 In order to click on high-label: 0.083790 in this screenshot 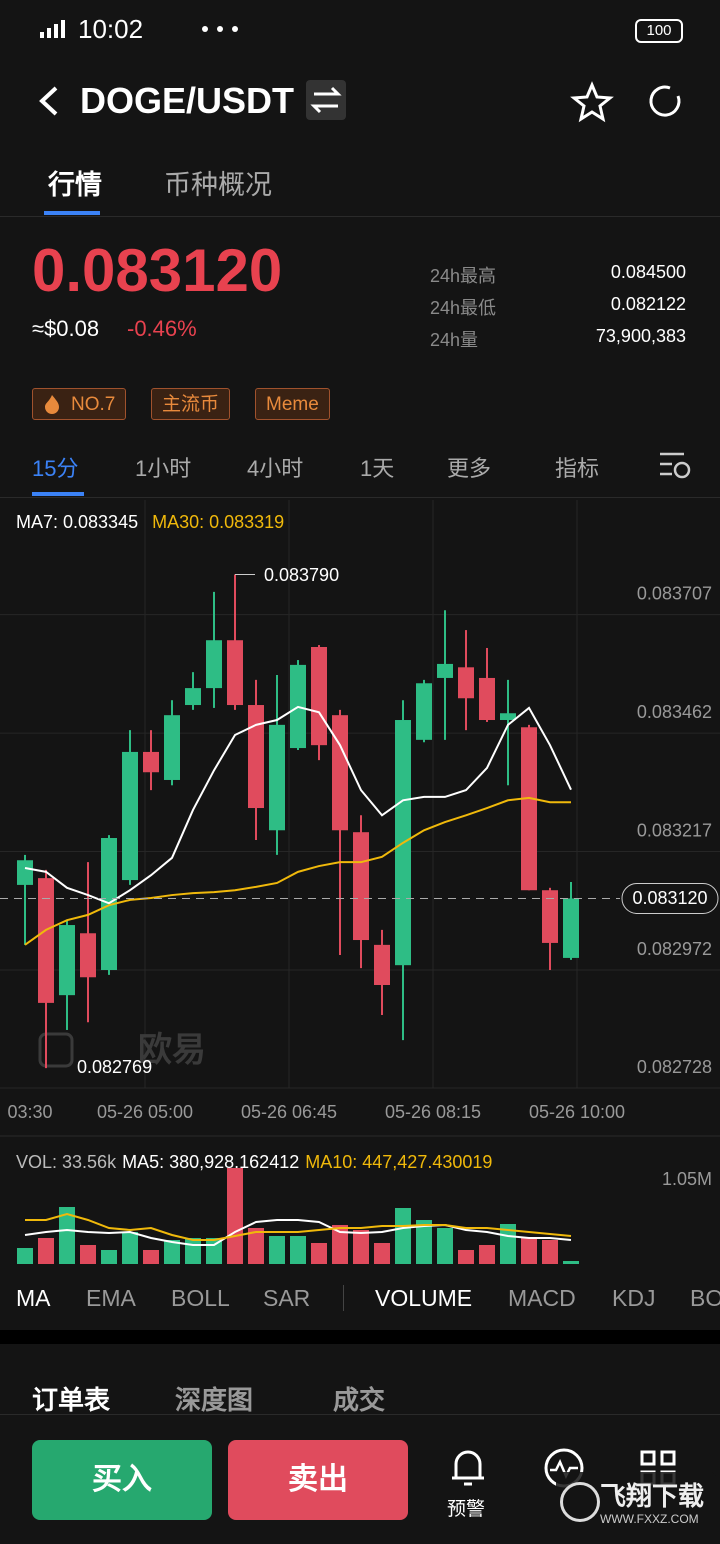, I will do `click(301, 575)`.